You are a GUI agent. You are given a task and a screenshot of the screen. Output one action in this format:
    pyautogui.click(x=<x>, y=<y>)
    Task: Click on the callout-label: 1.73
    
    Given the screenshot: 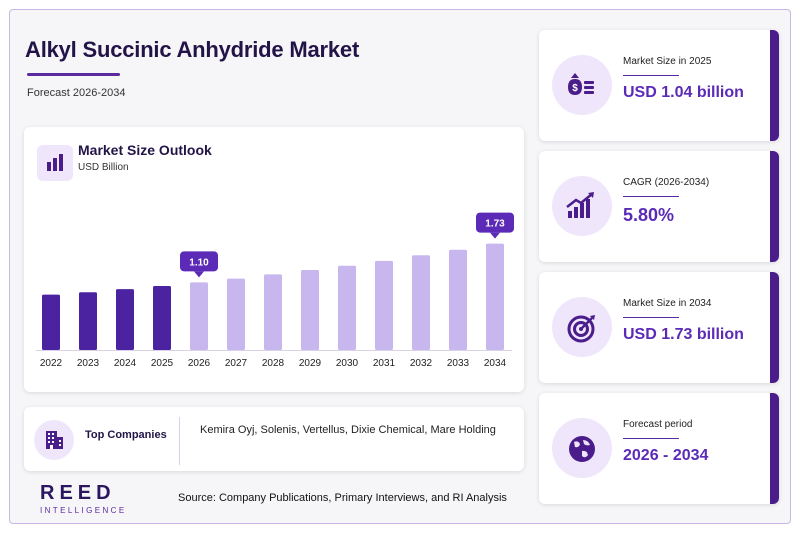 What is the action you would take?
    pyautogui.click(x=495, y=224)
    